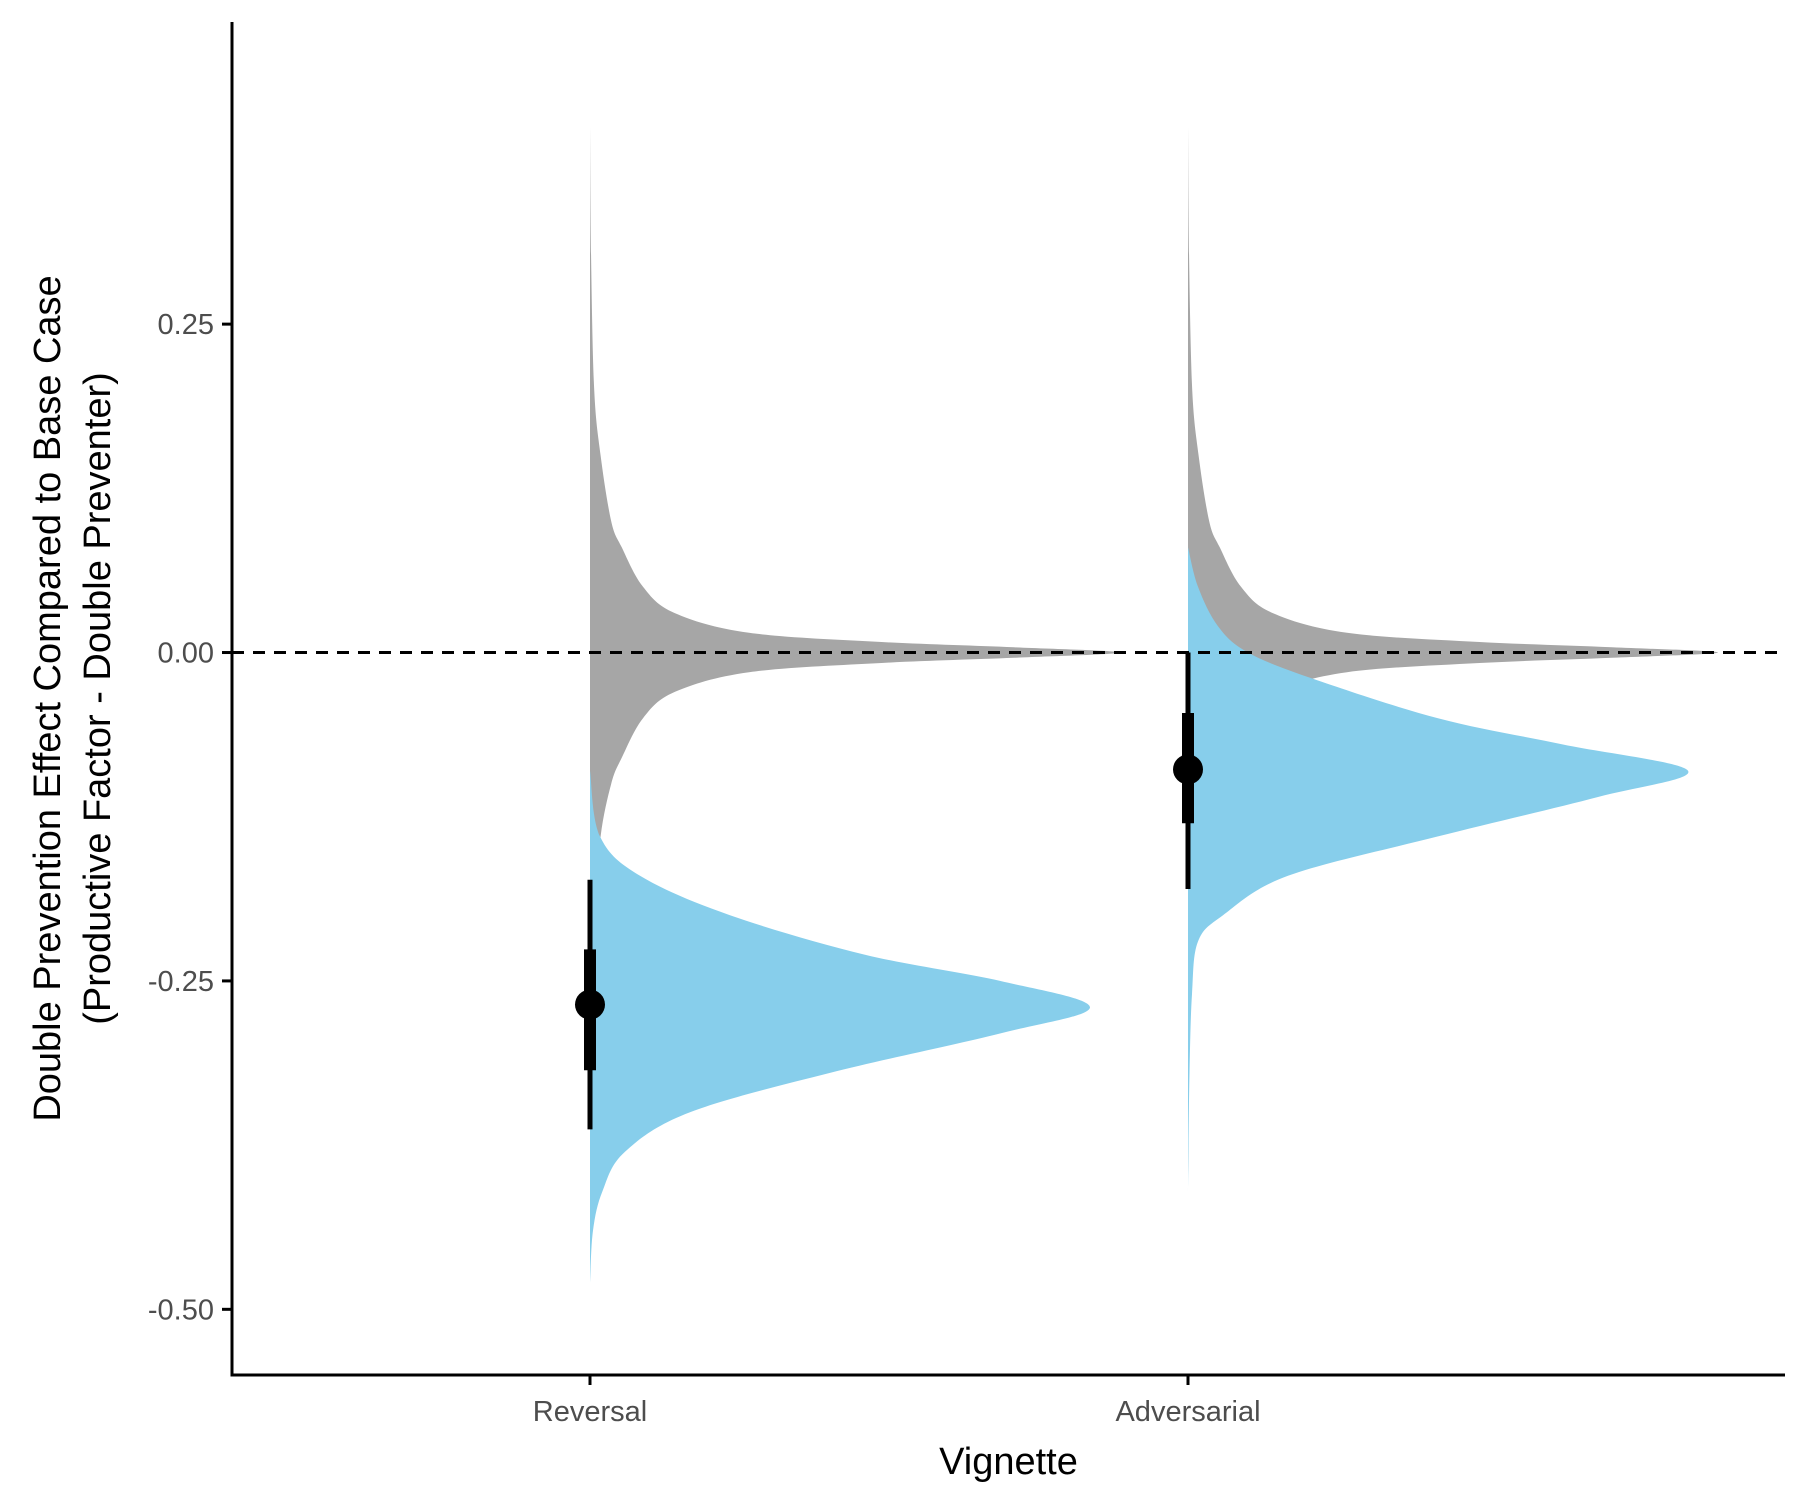  Describe the element at coordinates (1188, 769) in the screenshot. I see `point-estimate-adversarial` at that location.